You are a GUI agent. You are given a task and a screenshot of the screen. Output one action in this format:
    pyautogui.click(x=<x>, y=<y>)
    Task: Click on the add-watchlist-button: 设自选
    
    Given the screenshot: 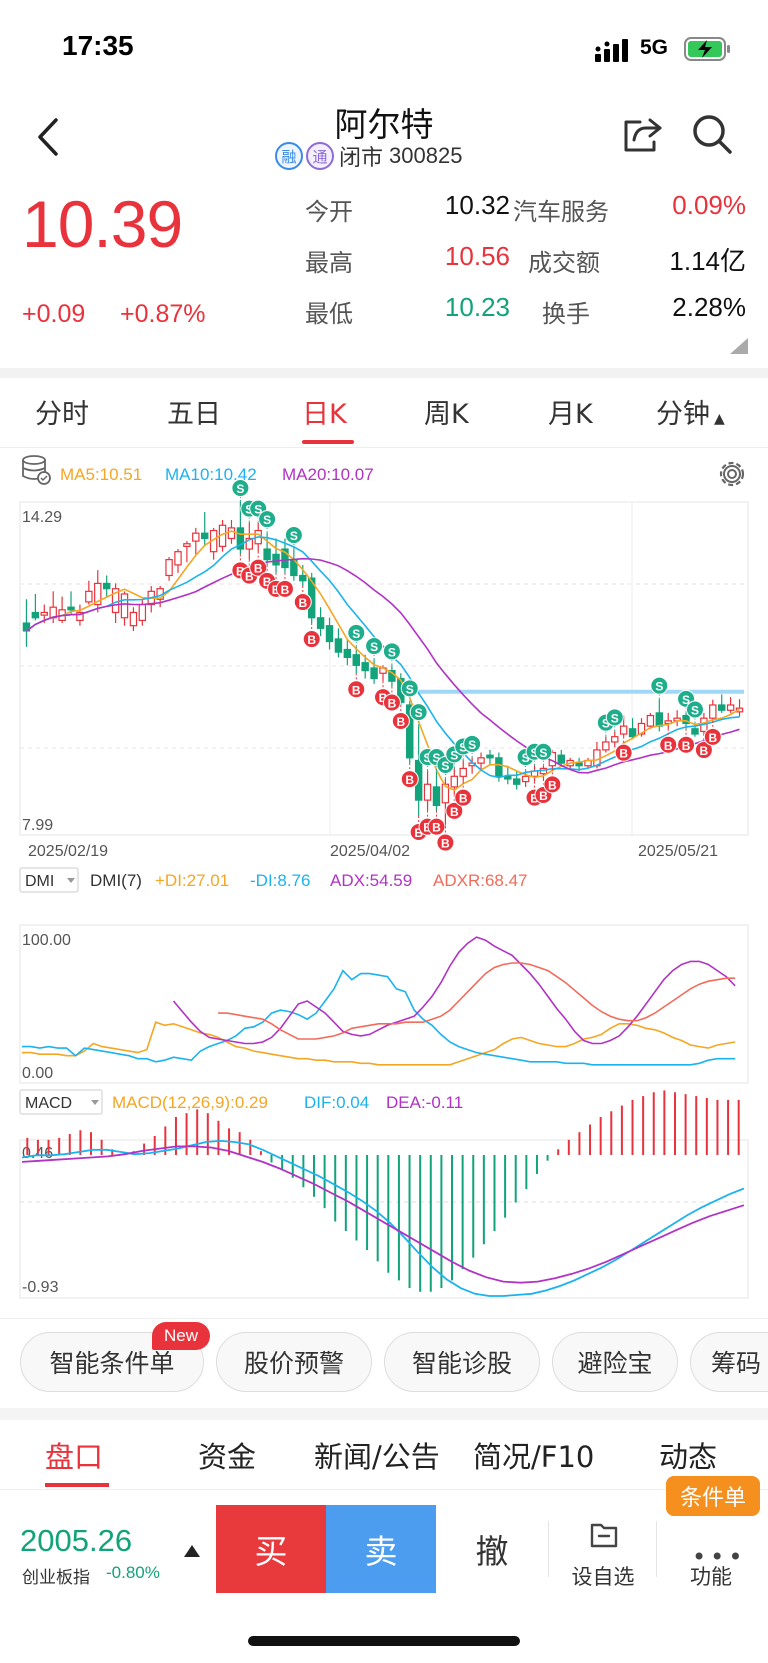 What is the action you would take?
    pyautogui.click(x=603, y=1553)
    